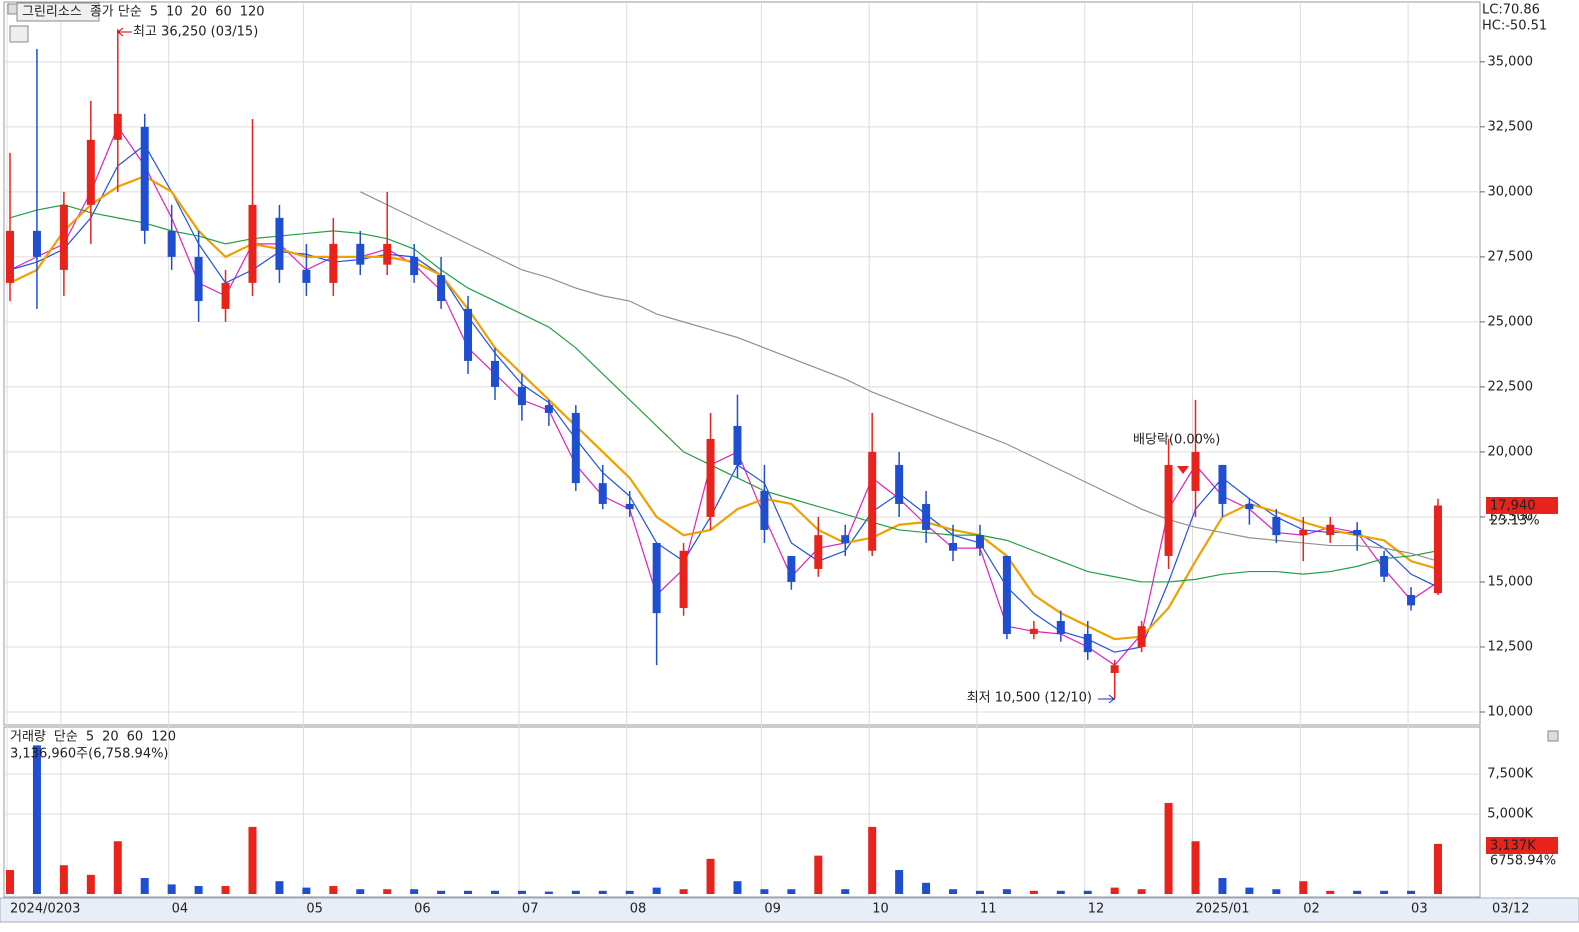  Describe the element at coordinates (1511, 10) in the screenshot. I see `indicator: LC:70.86` at that location.